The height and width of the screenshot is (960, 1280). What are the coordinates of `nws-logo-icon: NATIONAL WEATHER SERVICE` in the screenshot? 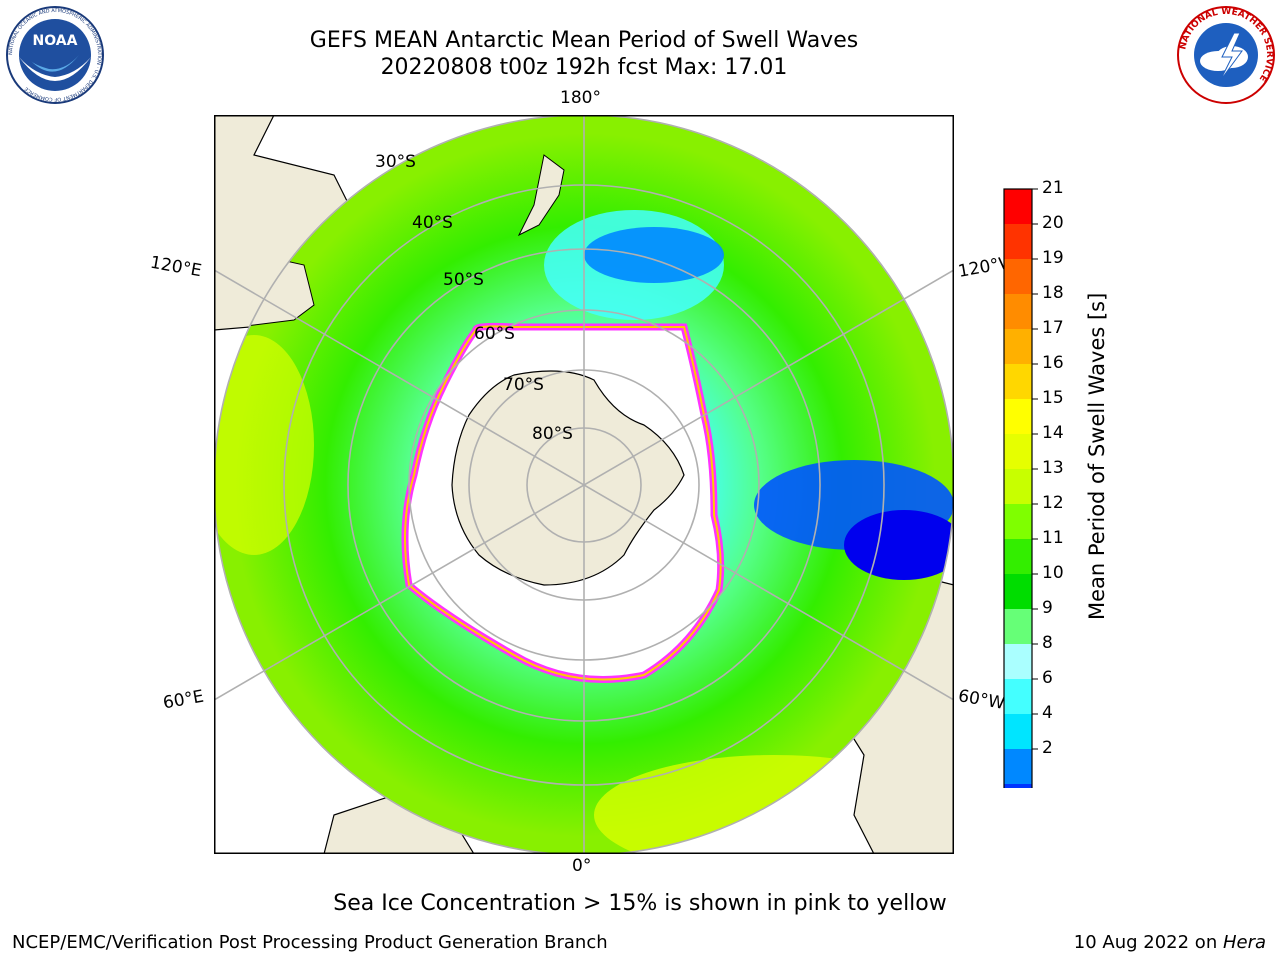 It's located at (1226, 55).